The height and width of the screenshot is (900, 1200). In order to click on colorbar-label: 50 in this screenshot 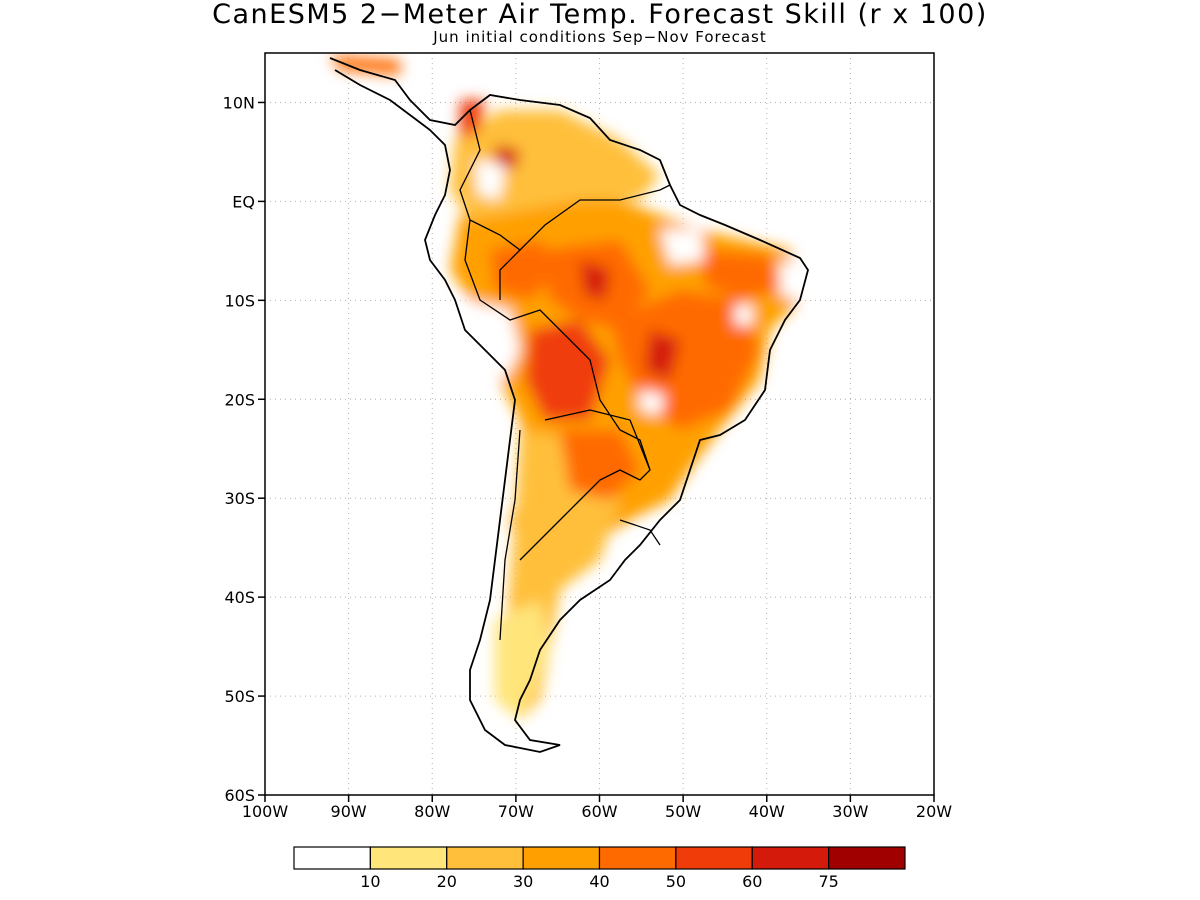, I will do `click(676, 881)`.